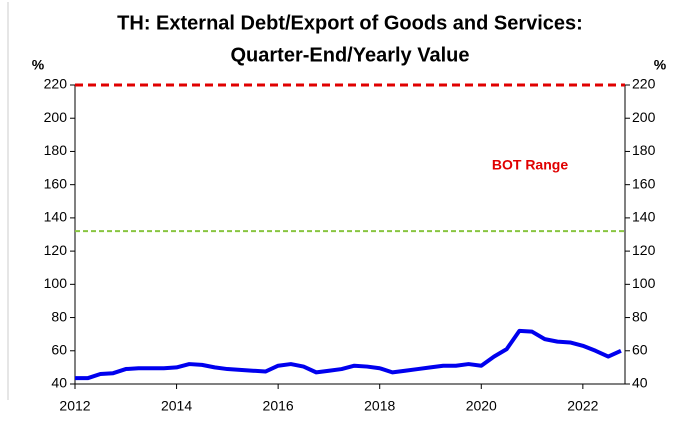 The width and height of the screenshot is (684, 428). I want to click on y-tick-label: 120, so click(56, 250).